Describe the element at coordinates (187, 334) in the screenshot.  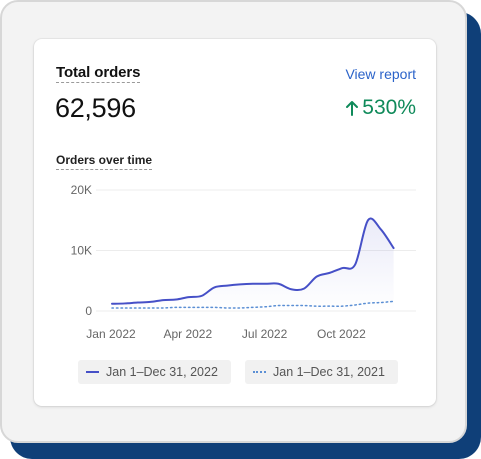
I see `x-tick-label: Apr 2022` at that location.